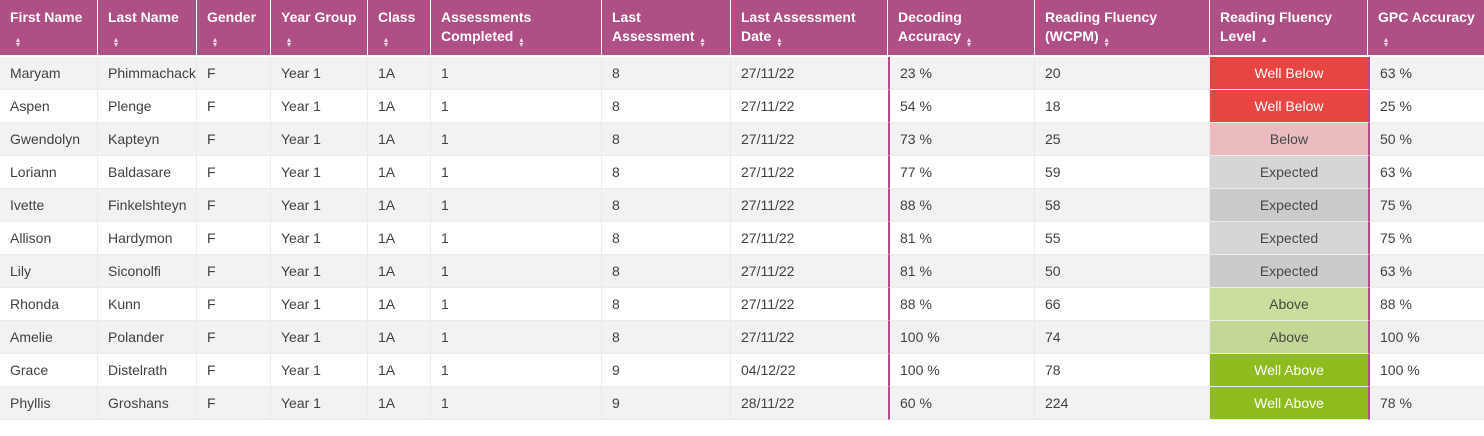 The width and height of the screenshot is (1484, 436). Describe the element at coordinates (809, 28) in the screenshot. I see `column-header-last-assessment-date: Last Assessment Date ▴ ▾` at that location.